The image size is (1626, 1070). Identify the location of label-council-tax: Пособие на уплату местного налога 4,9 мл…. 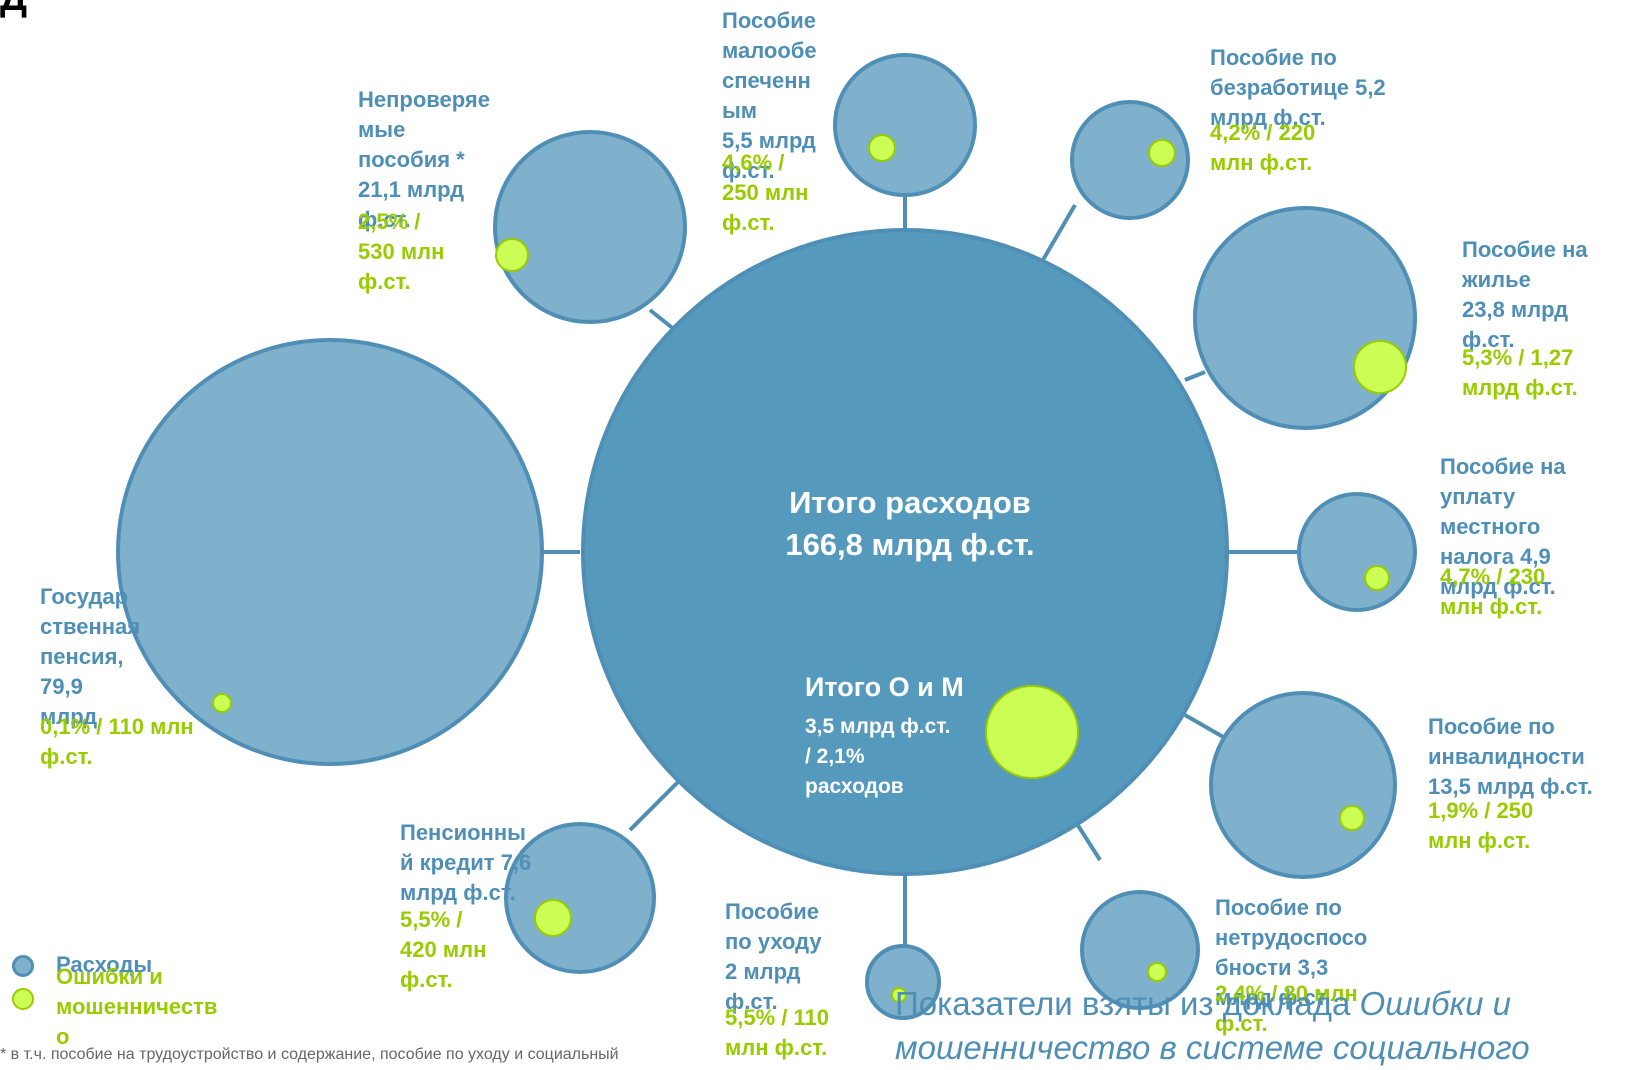
(1503, 526).